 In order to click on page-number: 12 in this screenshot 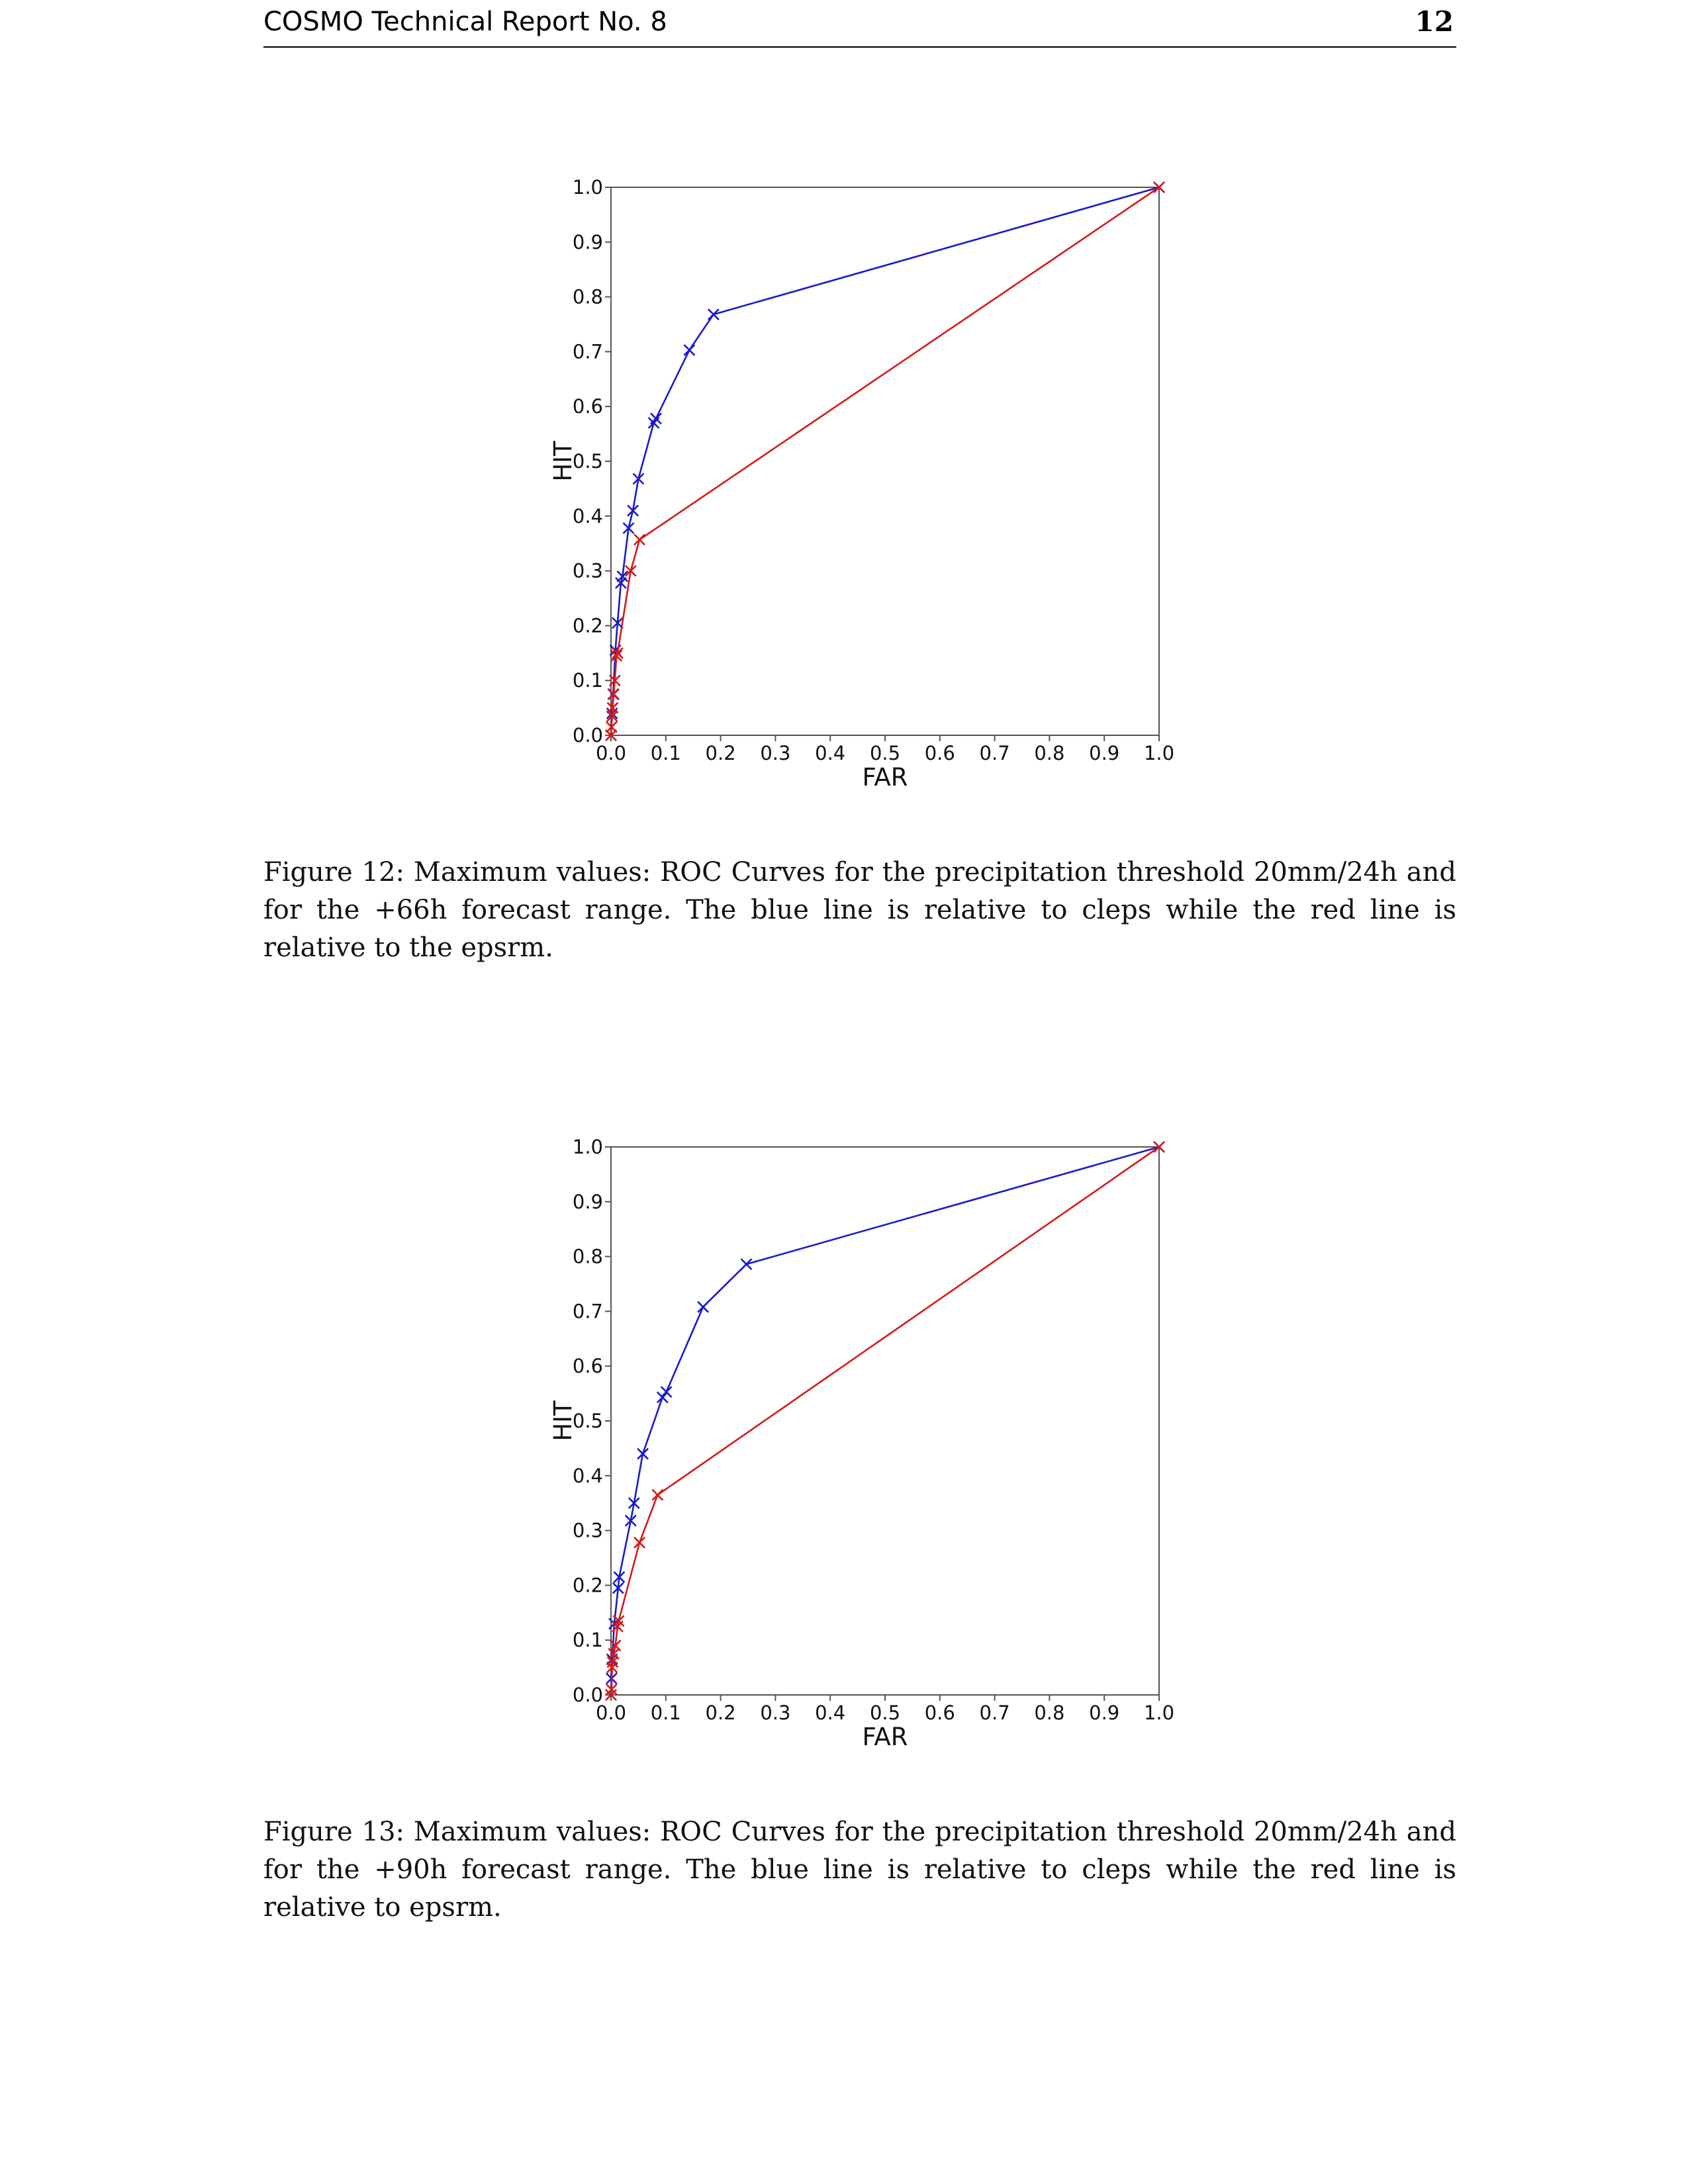, I will do `click(1434, 22)`.